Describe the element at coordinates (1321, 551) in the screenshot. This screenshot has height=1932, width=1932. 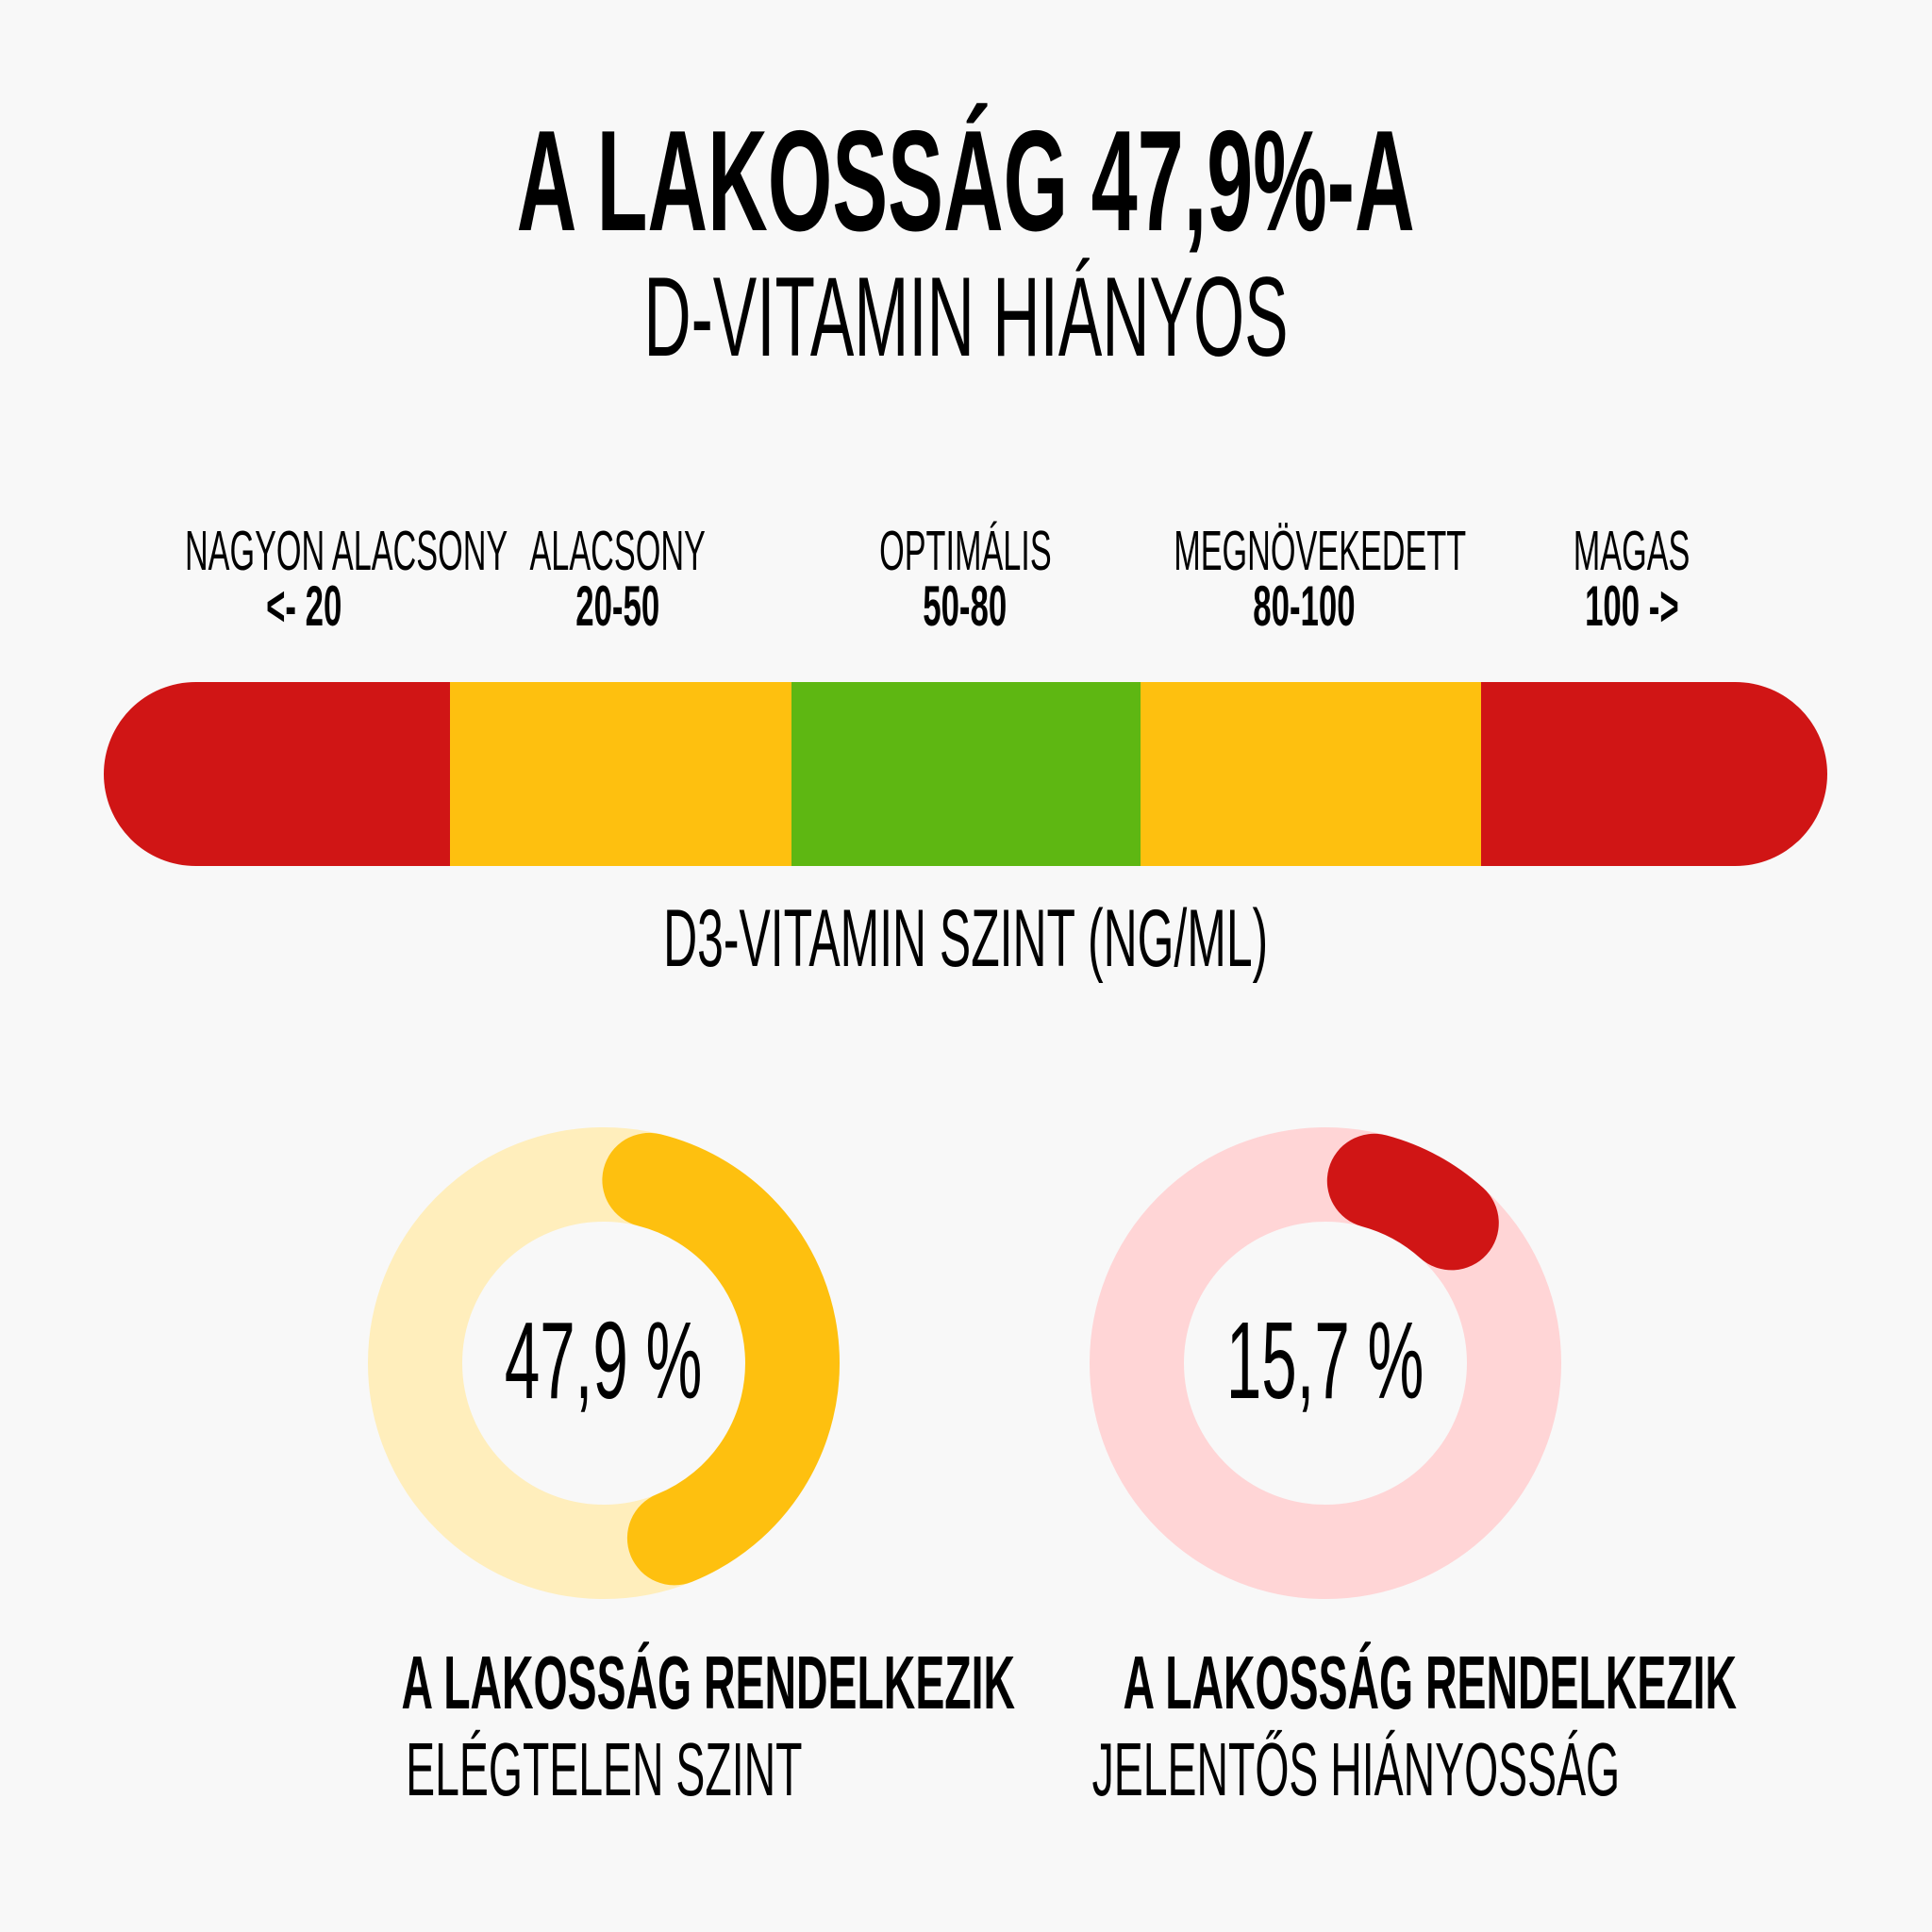
I see `band-label-elevated: MEGNÖVEKEDETT` at that location.